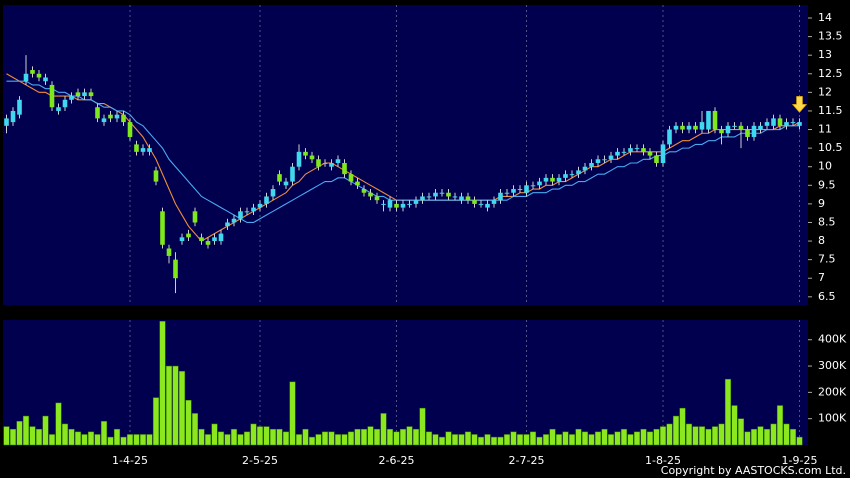 Image resolution: width=850 pixels, height=478 pixels. Describe the element at coordinates (260, 460) in the screenshot. I see `x-tick-label: 2-5-25` at that location.